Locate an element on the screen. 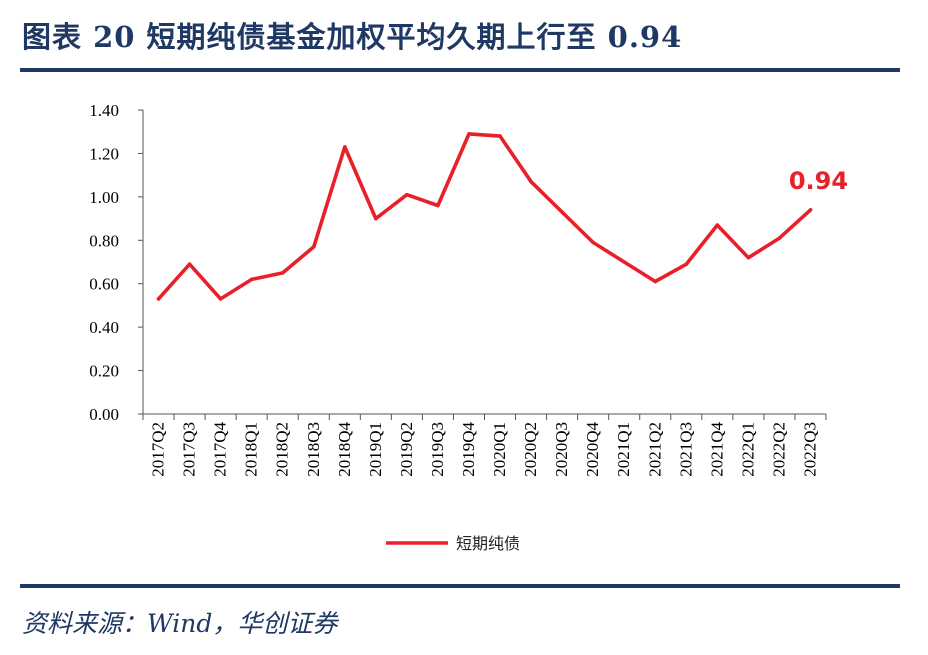  x-tick-label: 2017Q2 is located at coordinates (158, 449).